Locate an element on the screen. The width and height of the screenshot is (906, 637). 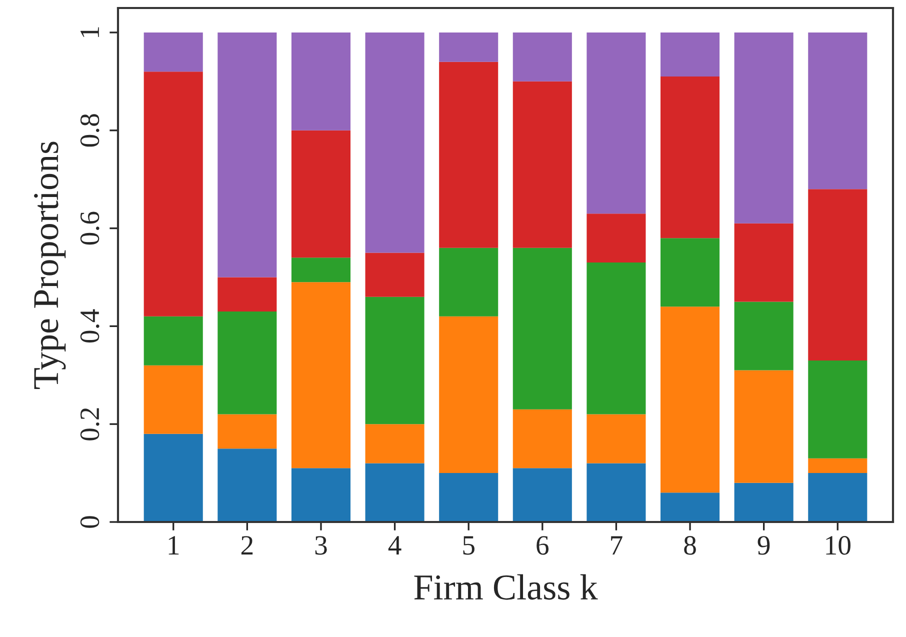
x-tick-label: 9 is located at coordinates (764, 545).